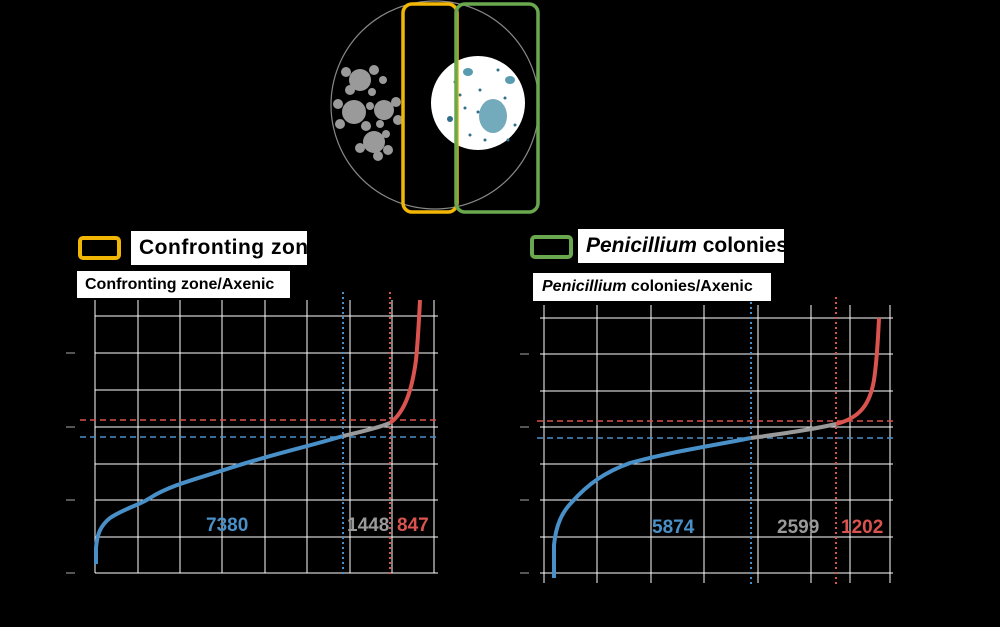  What do you see at coordinates (584, 286) in the screenshot?
I see `panel2-subtitle-italic: Penicillium` at bounding box center [584, 286].